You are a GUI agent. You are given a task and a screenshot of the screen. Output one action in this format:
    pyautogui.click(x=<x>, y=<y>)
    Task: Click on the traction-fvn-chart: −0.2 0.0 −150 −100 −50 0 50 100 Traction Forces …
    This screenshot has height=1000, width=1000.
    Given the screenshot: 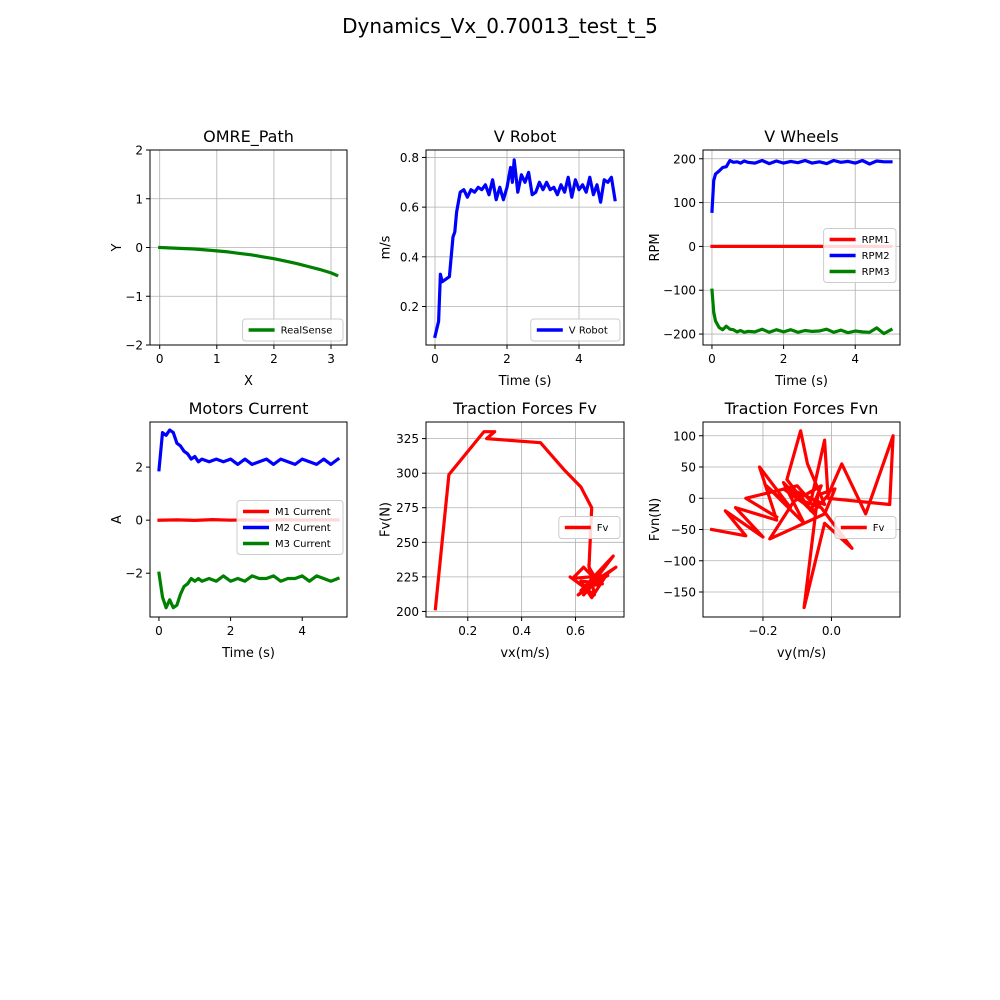 What is the action you would take?
    pyautogui.click(x=774, y=530)
    